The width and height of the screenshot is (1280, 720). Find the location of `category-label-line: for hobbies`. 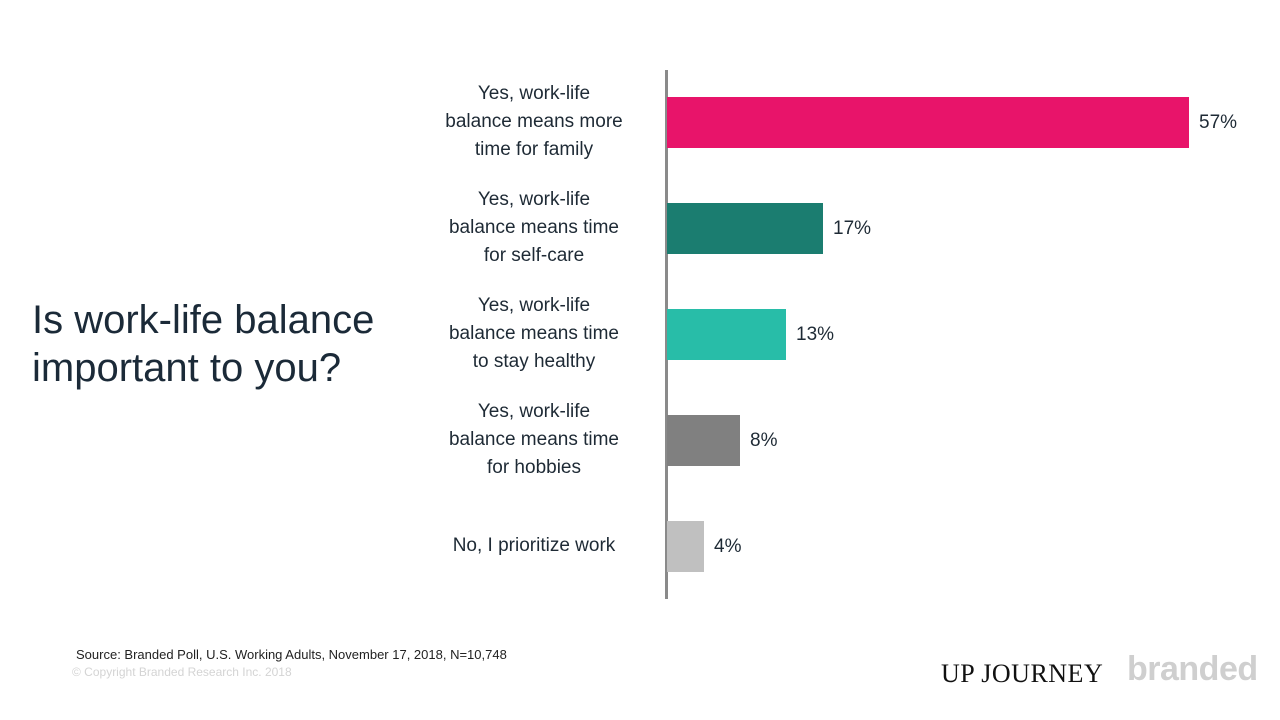

category-label-line: for hobbies is located at coordinates (533, 467).